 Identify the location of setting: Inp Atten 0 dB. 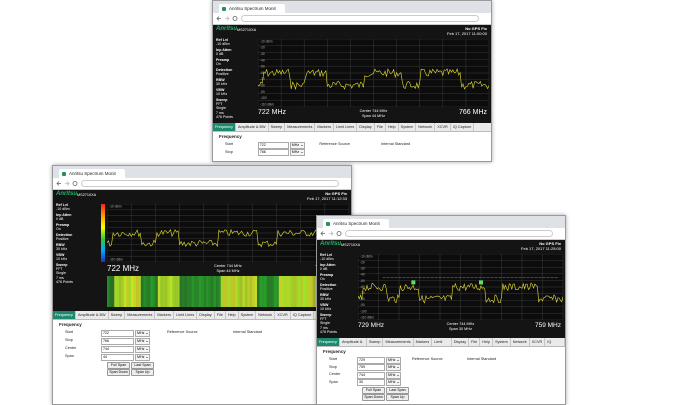
(235, 52).